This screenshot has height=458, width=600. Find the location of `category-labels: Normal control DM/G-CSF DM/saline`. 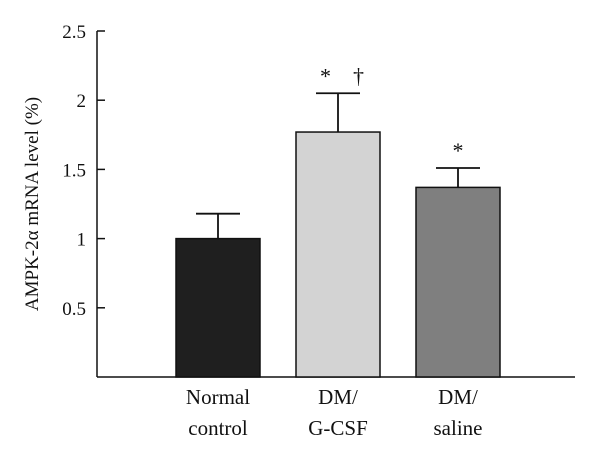

category-labels: Normal control DM/G-CSF DM/saline is located at coordinates (334, 412).